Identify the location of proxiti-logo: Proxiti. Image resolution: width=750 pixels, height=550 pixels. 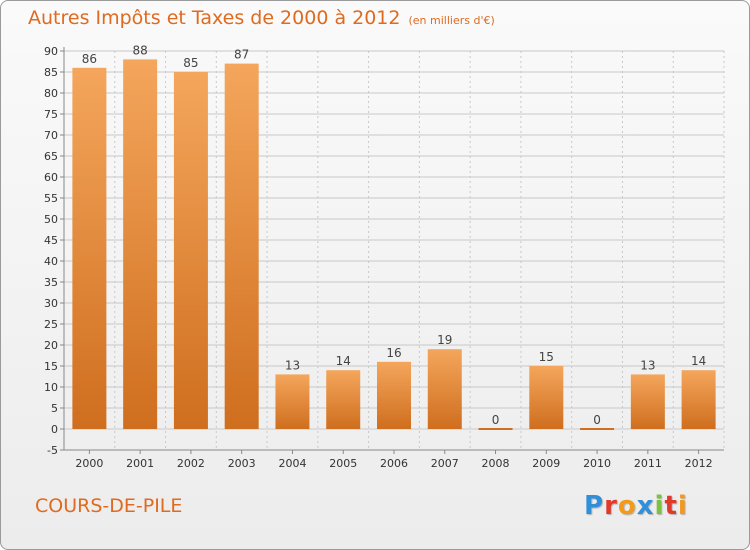
(636, 506).